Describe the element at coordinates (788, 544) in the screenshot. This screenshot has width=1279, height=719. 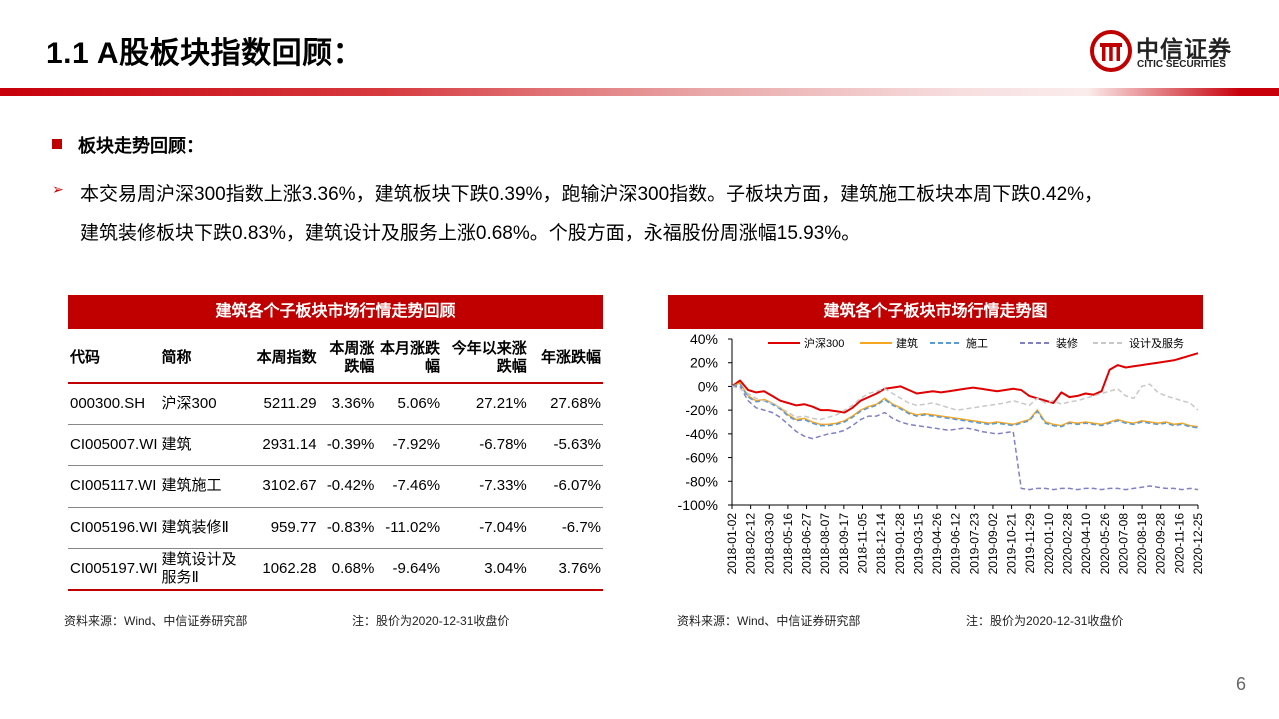
I see `x-tick-label: 2018-05-16` at that location.